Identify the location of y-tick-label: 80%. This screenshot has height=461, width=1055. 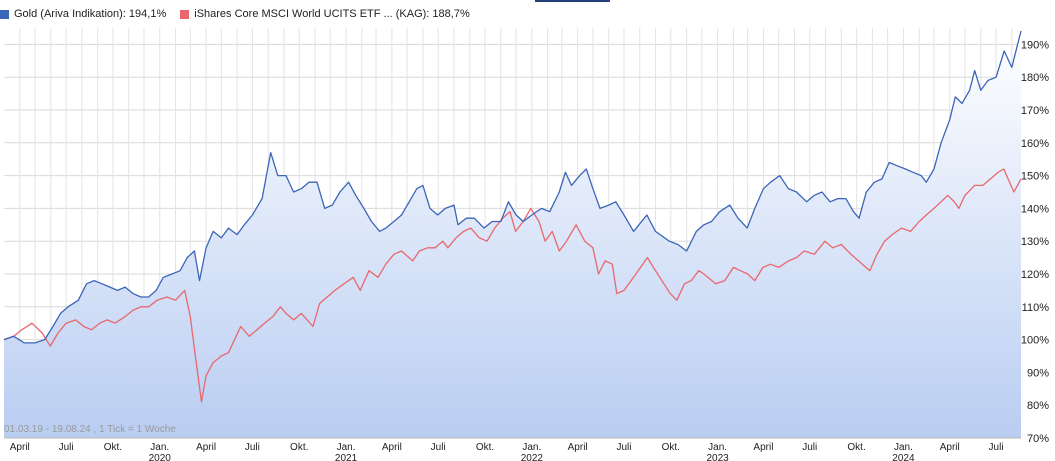
(1038, 406).